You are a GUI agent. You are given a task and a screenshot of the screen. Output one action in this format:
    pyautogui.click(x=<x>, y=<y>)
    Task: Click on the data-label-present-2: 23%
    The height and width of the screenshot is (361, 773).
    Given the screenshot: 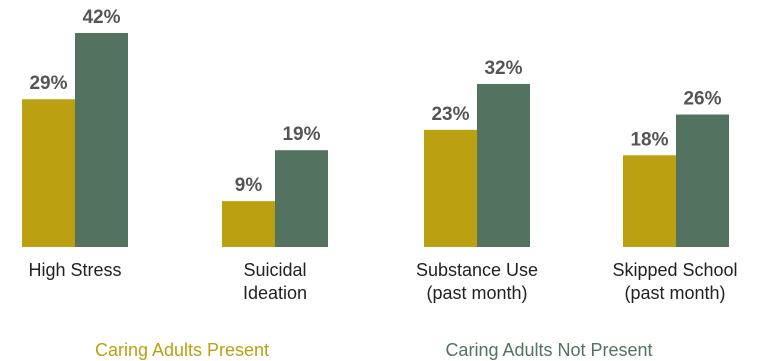 What is the action you would take?
    pyautogui.click(x=450, y=114)
    